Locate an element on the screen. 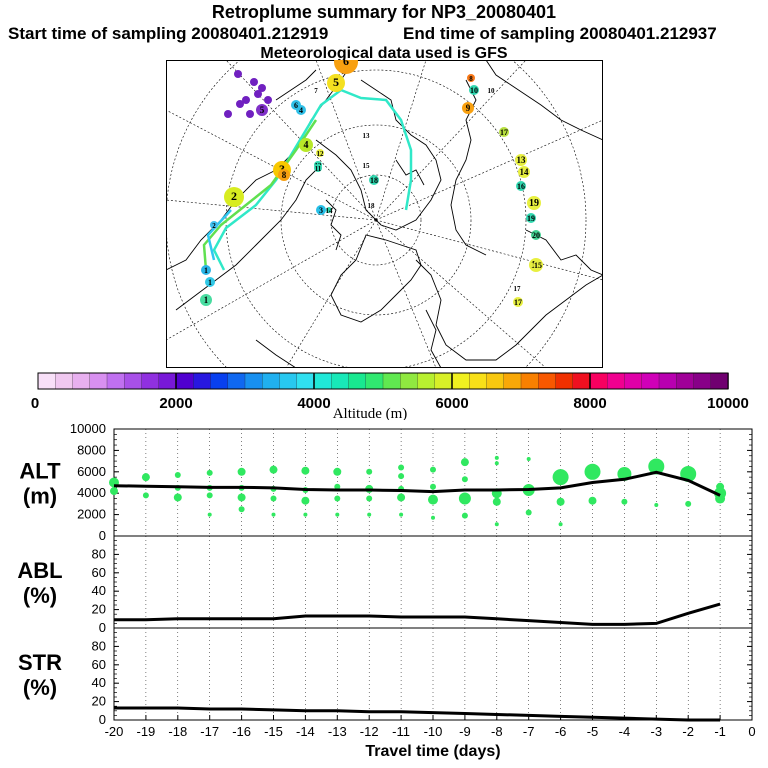 Image resolution: width=768 pixels, height=768 pixels. map-marker-label: 8 is located at coordinates (471, 79).